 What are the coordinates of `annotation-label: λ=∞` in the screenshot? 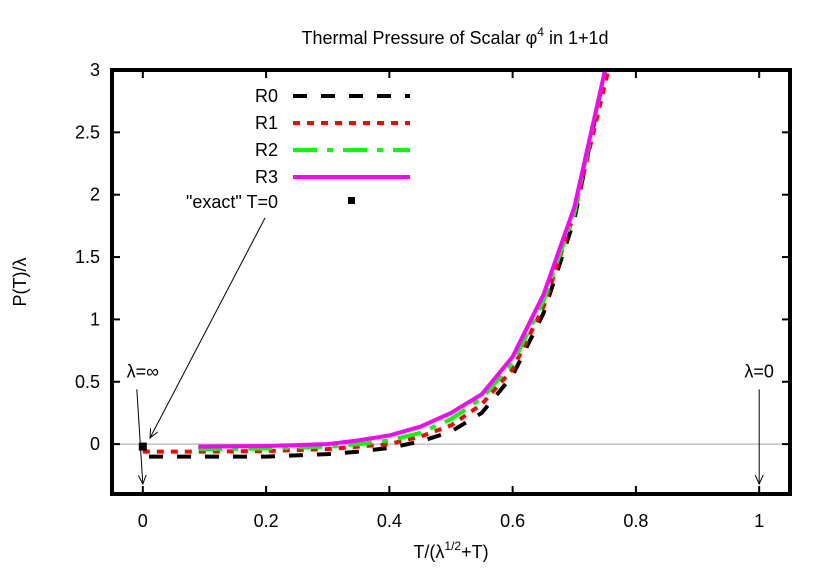 It's located at (143, 371).